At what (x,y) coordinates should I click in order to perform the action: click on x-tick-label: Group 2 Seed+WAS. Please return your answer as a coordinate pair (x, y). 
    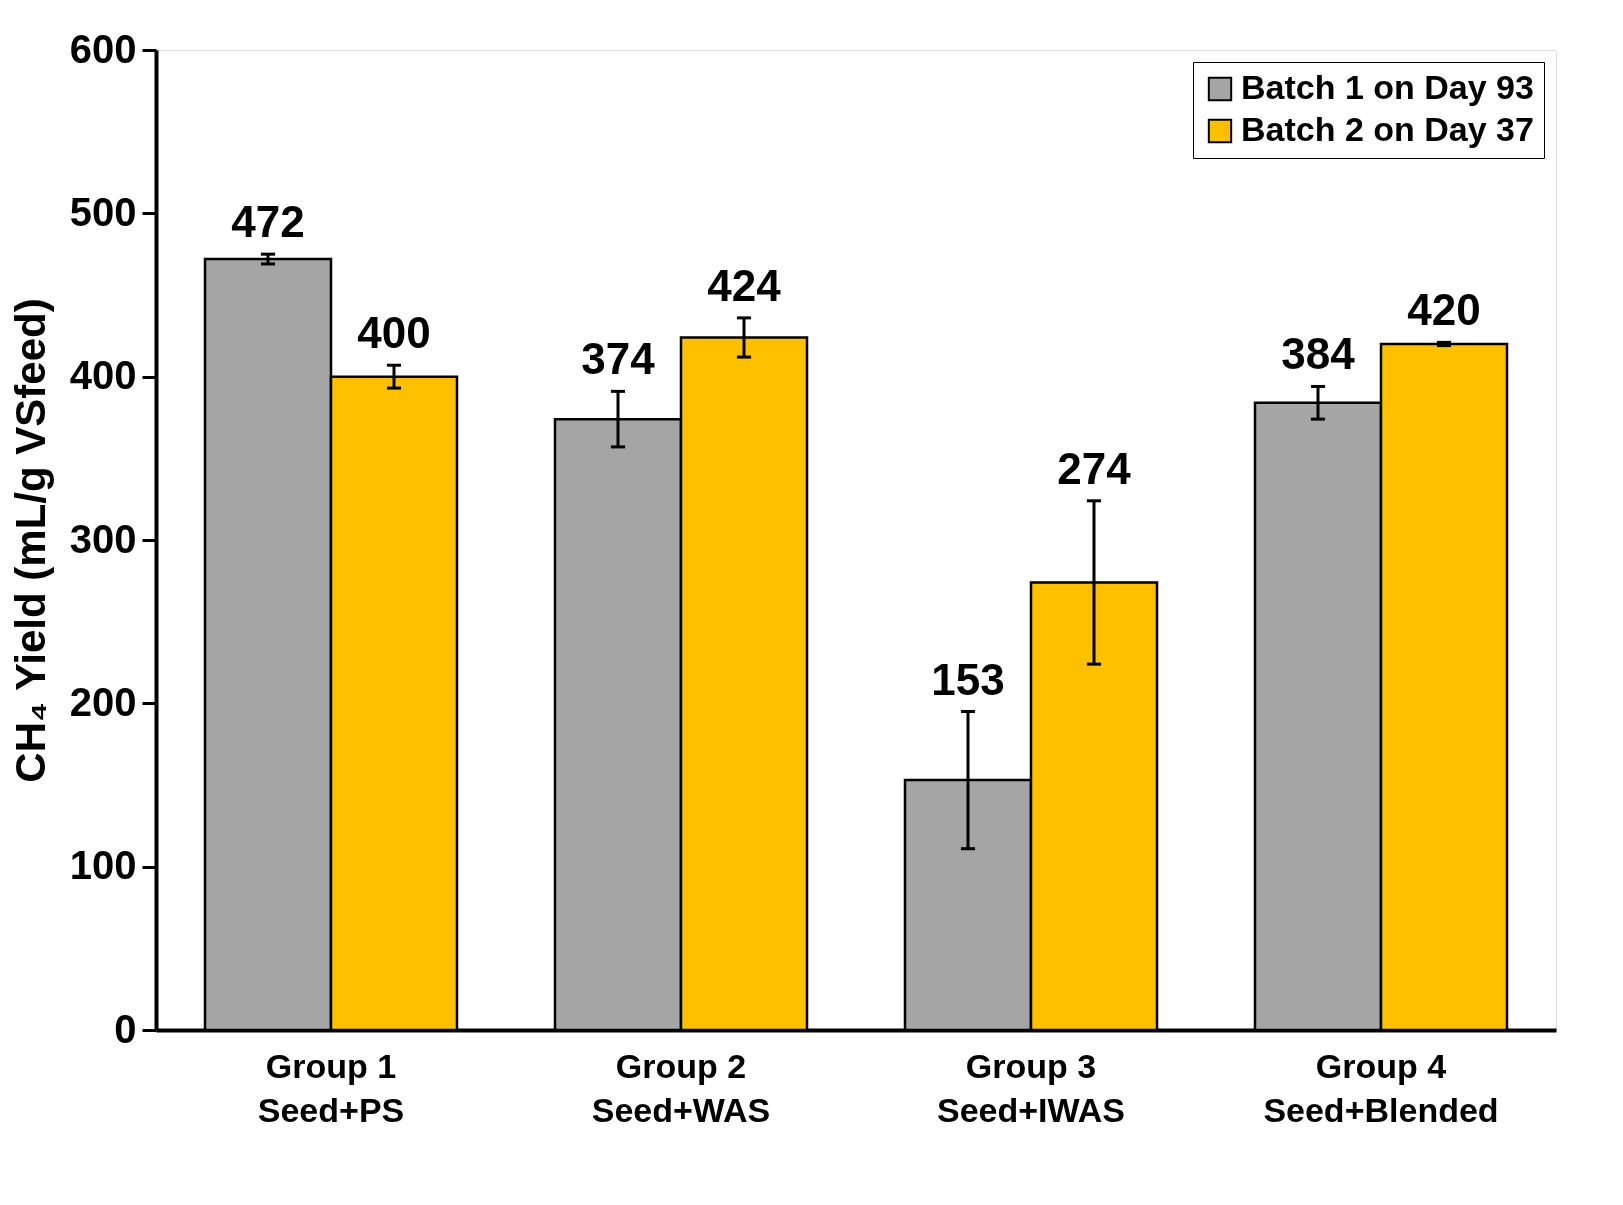
    Looking at the image, I should click on (681, 1087).